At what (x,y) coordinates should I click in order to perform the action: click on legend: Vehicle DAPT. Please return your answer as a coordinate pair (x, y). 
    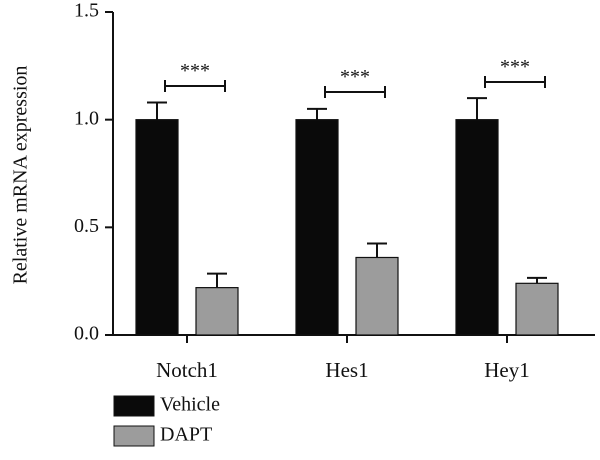
    Looking at the image, I should click on (166, 420).